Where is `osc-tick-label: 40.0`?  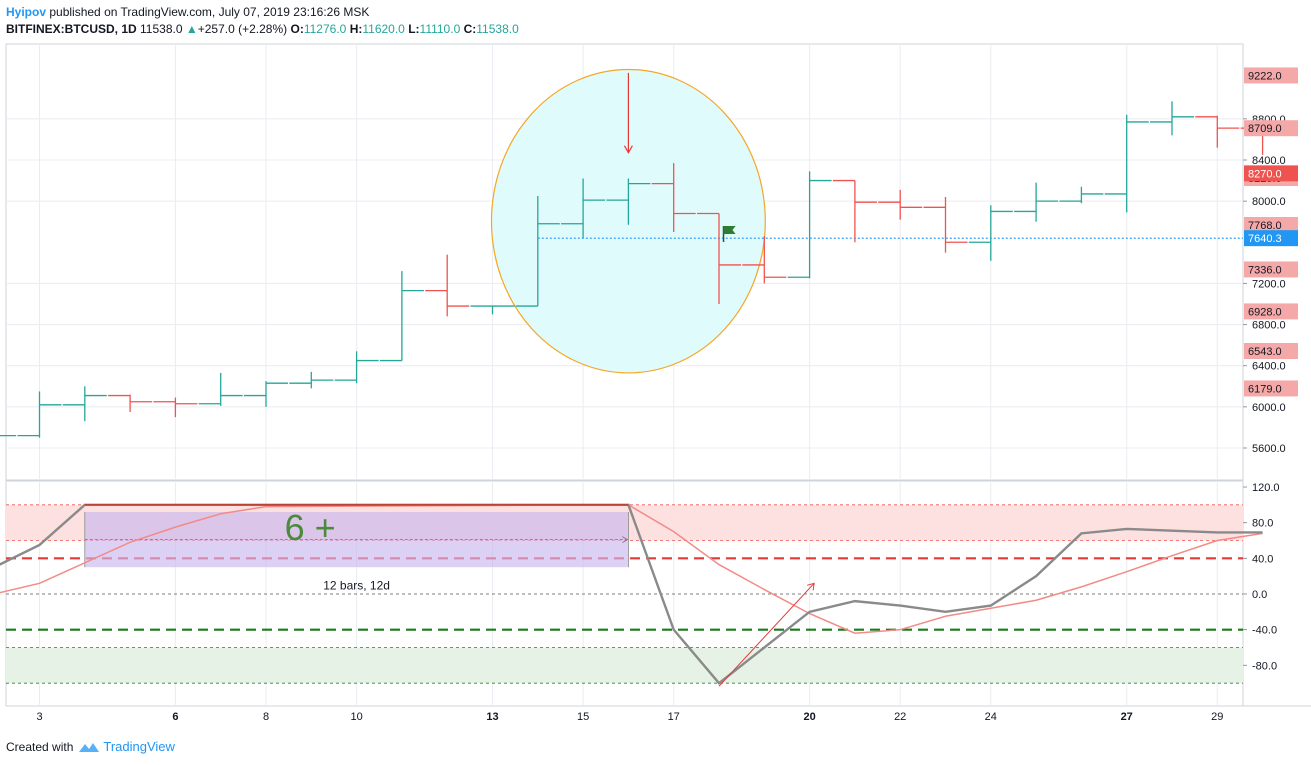
osc-tick-label: 40.0 is located at coordinates (1262, 559).